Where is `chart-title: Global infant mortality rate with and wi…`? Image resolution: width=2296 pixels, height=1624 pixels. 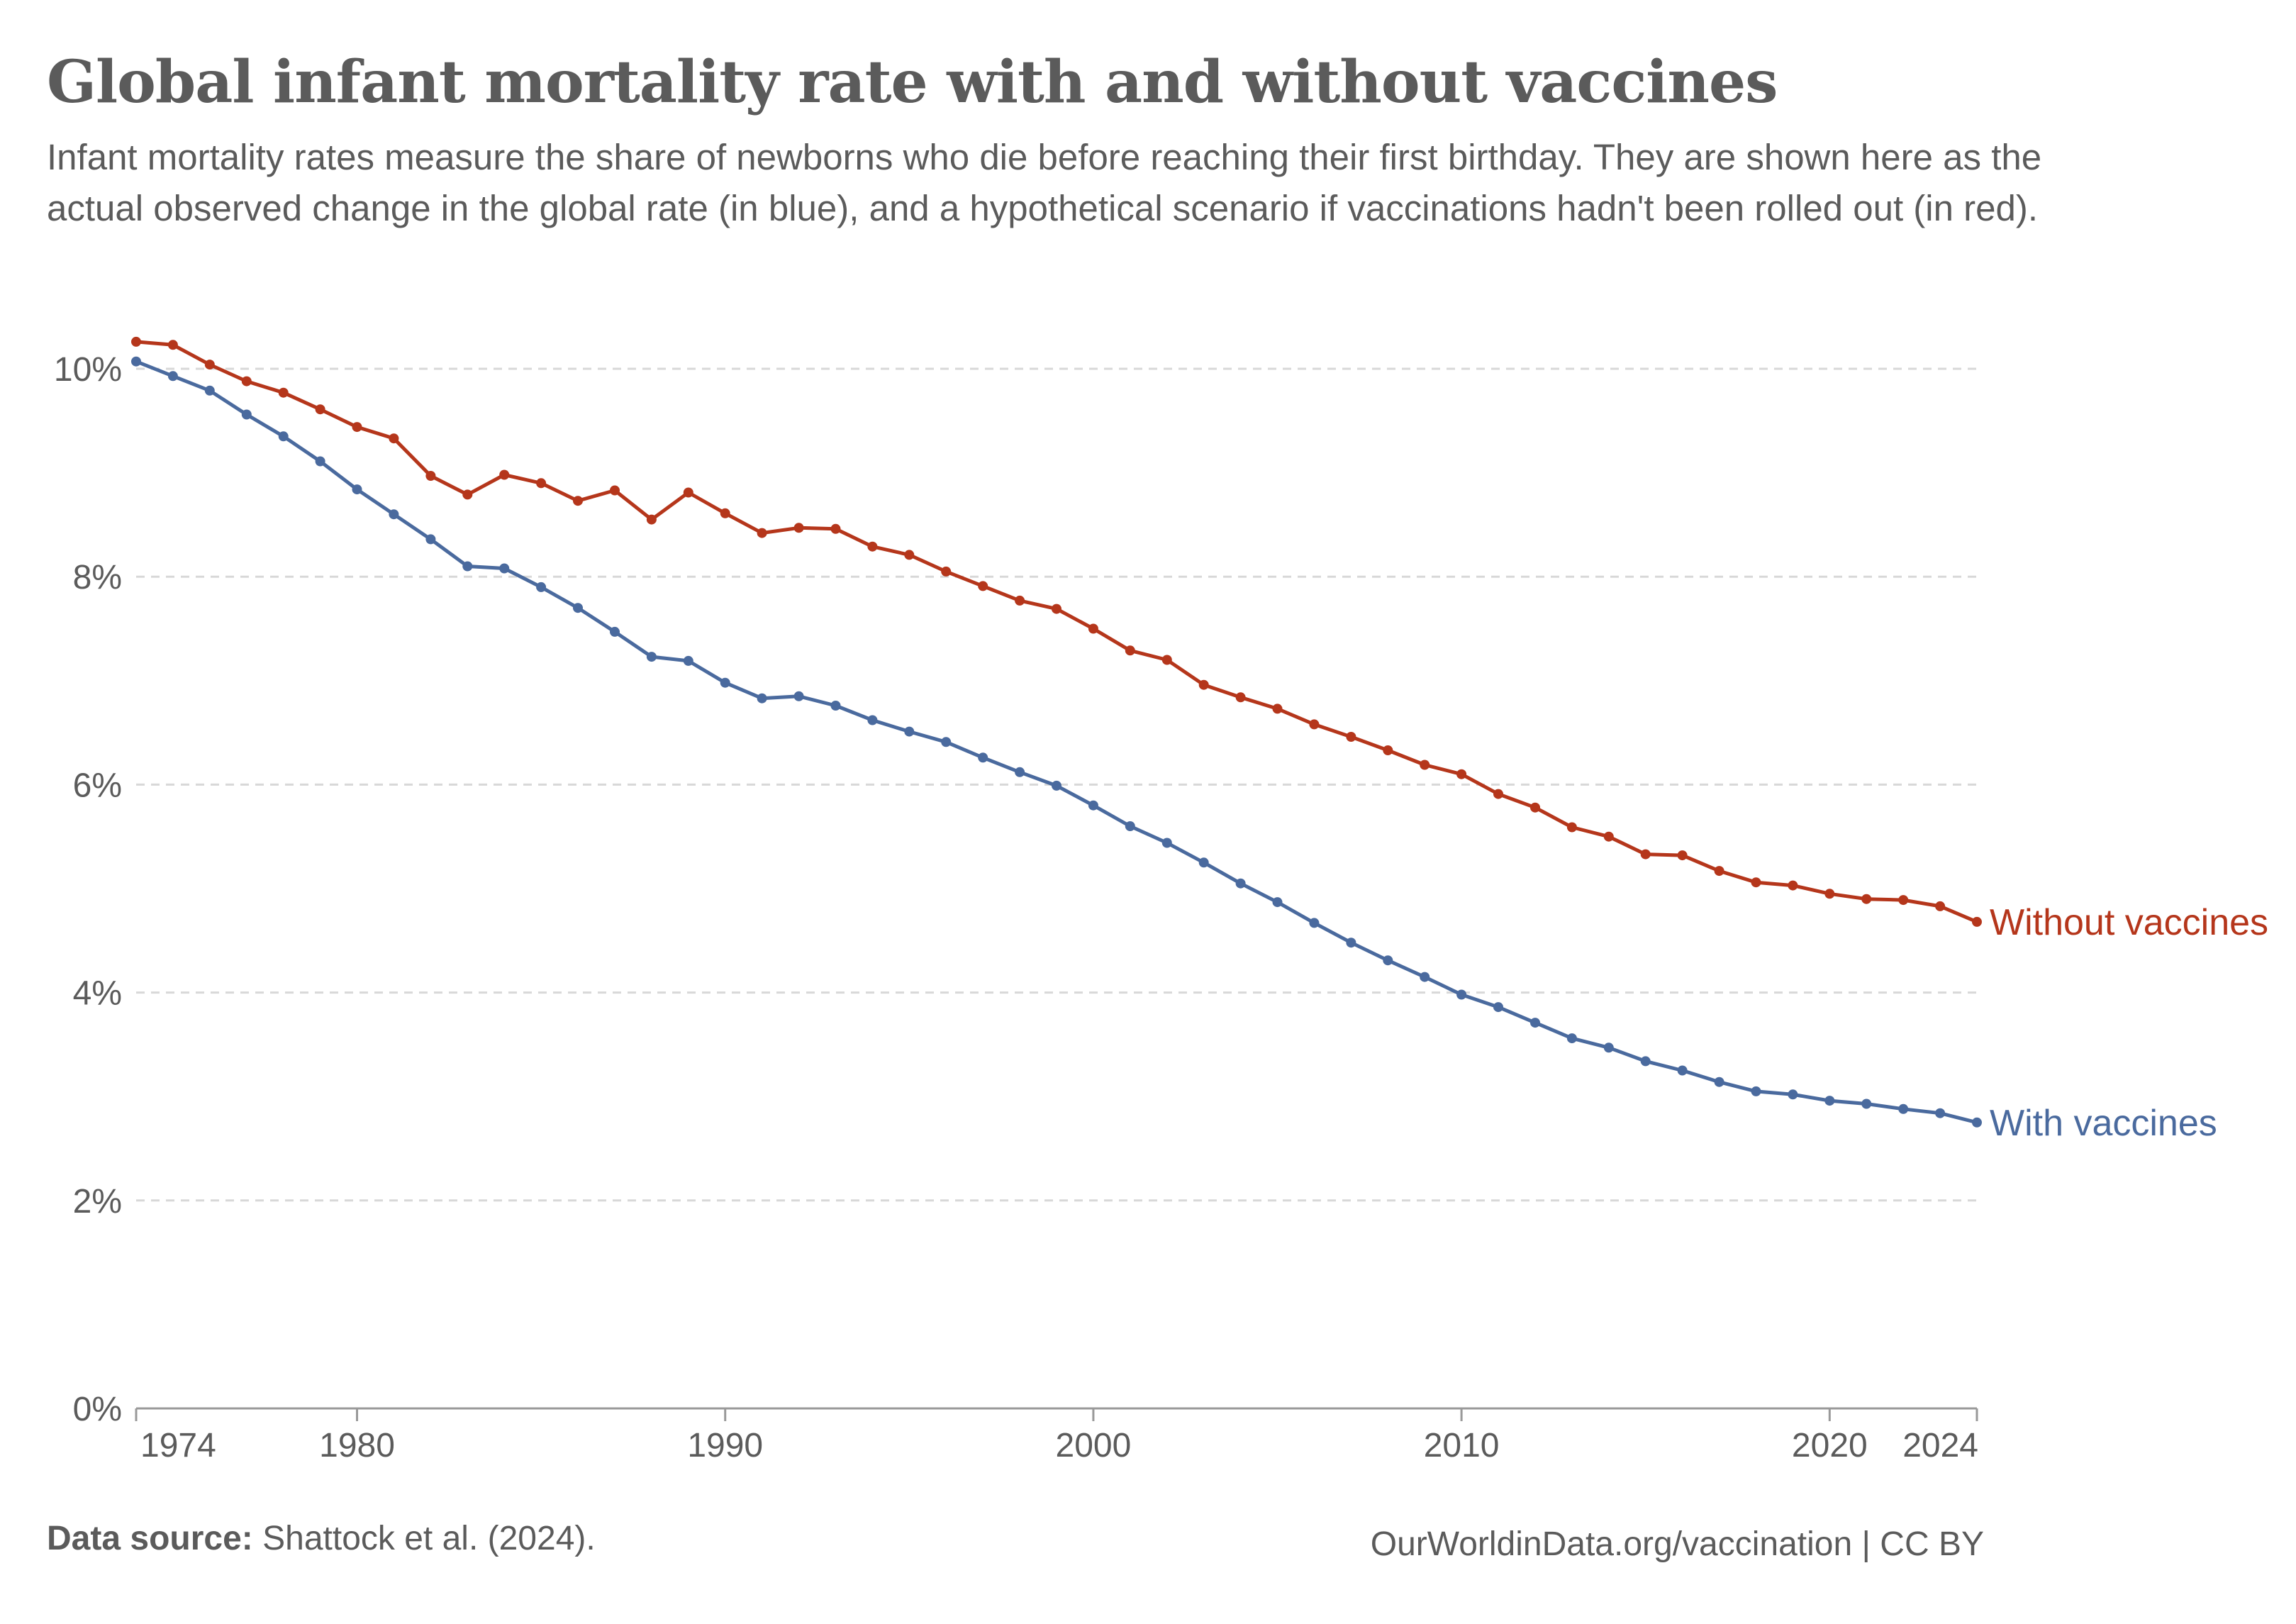
chart-title: Global infant mortality rate with and wi… is located at coordinates (912, 82).